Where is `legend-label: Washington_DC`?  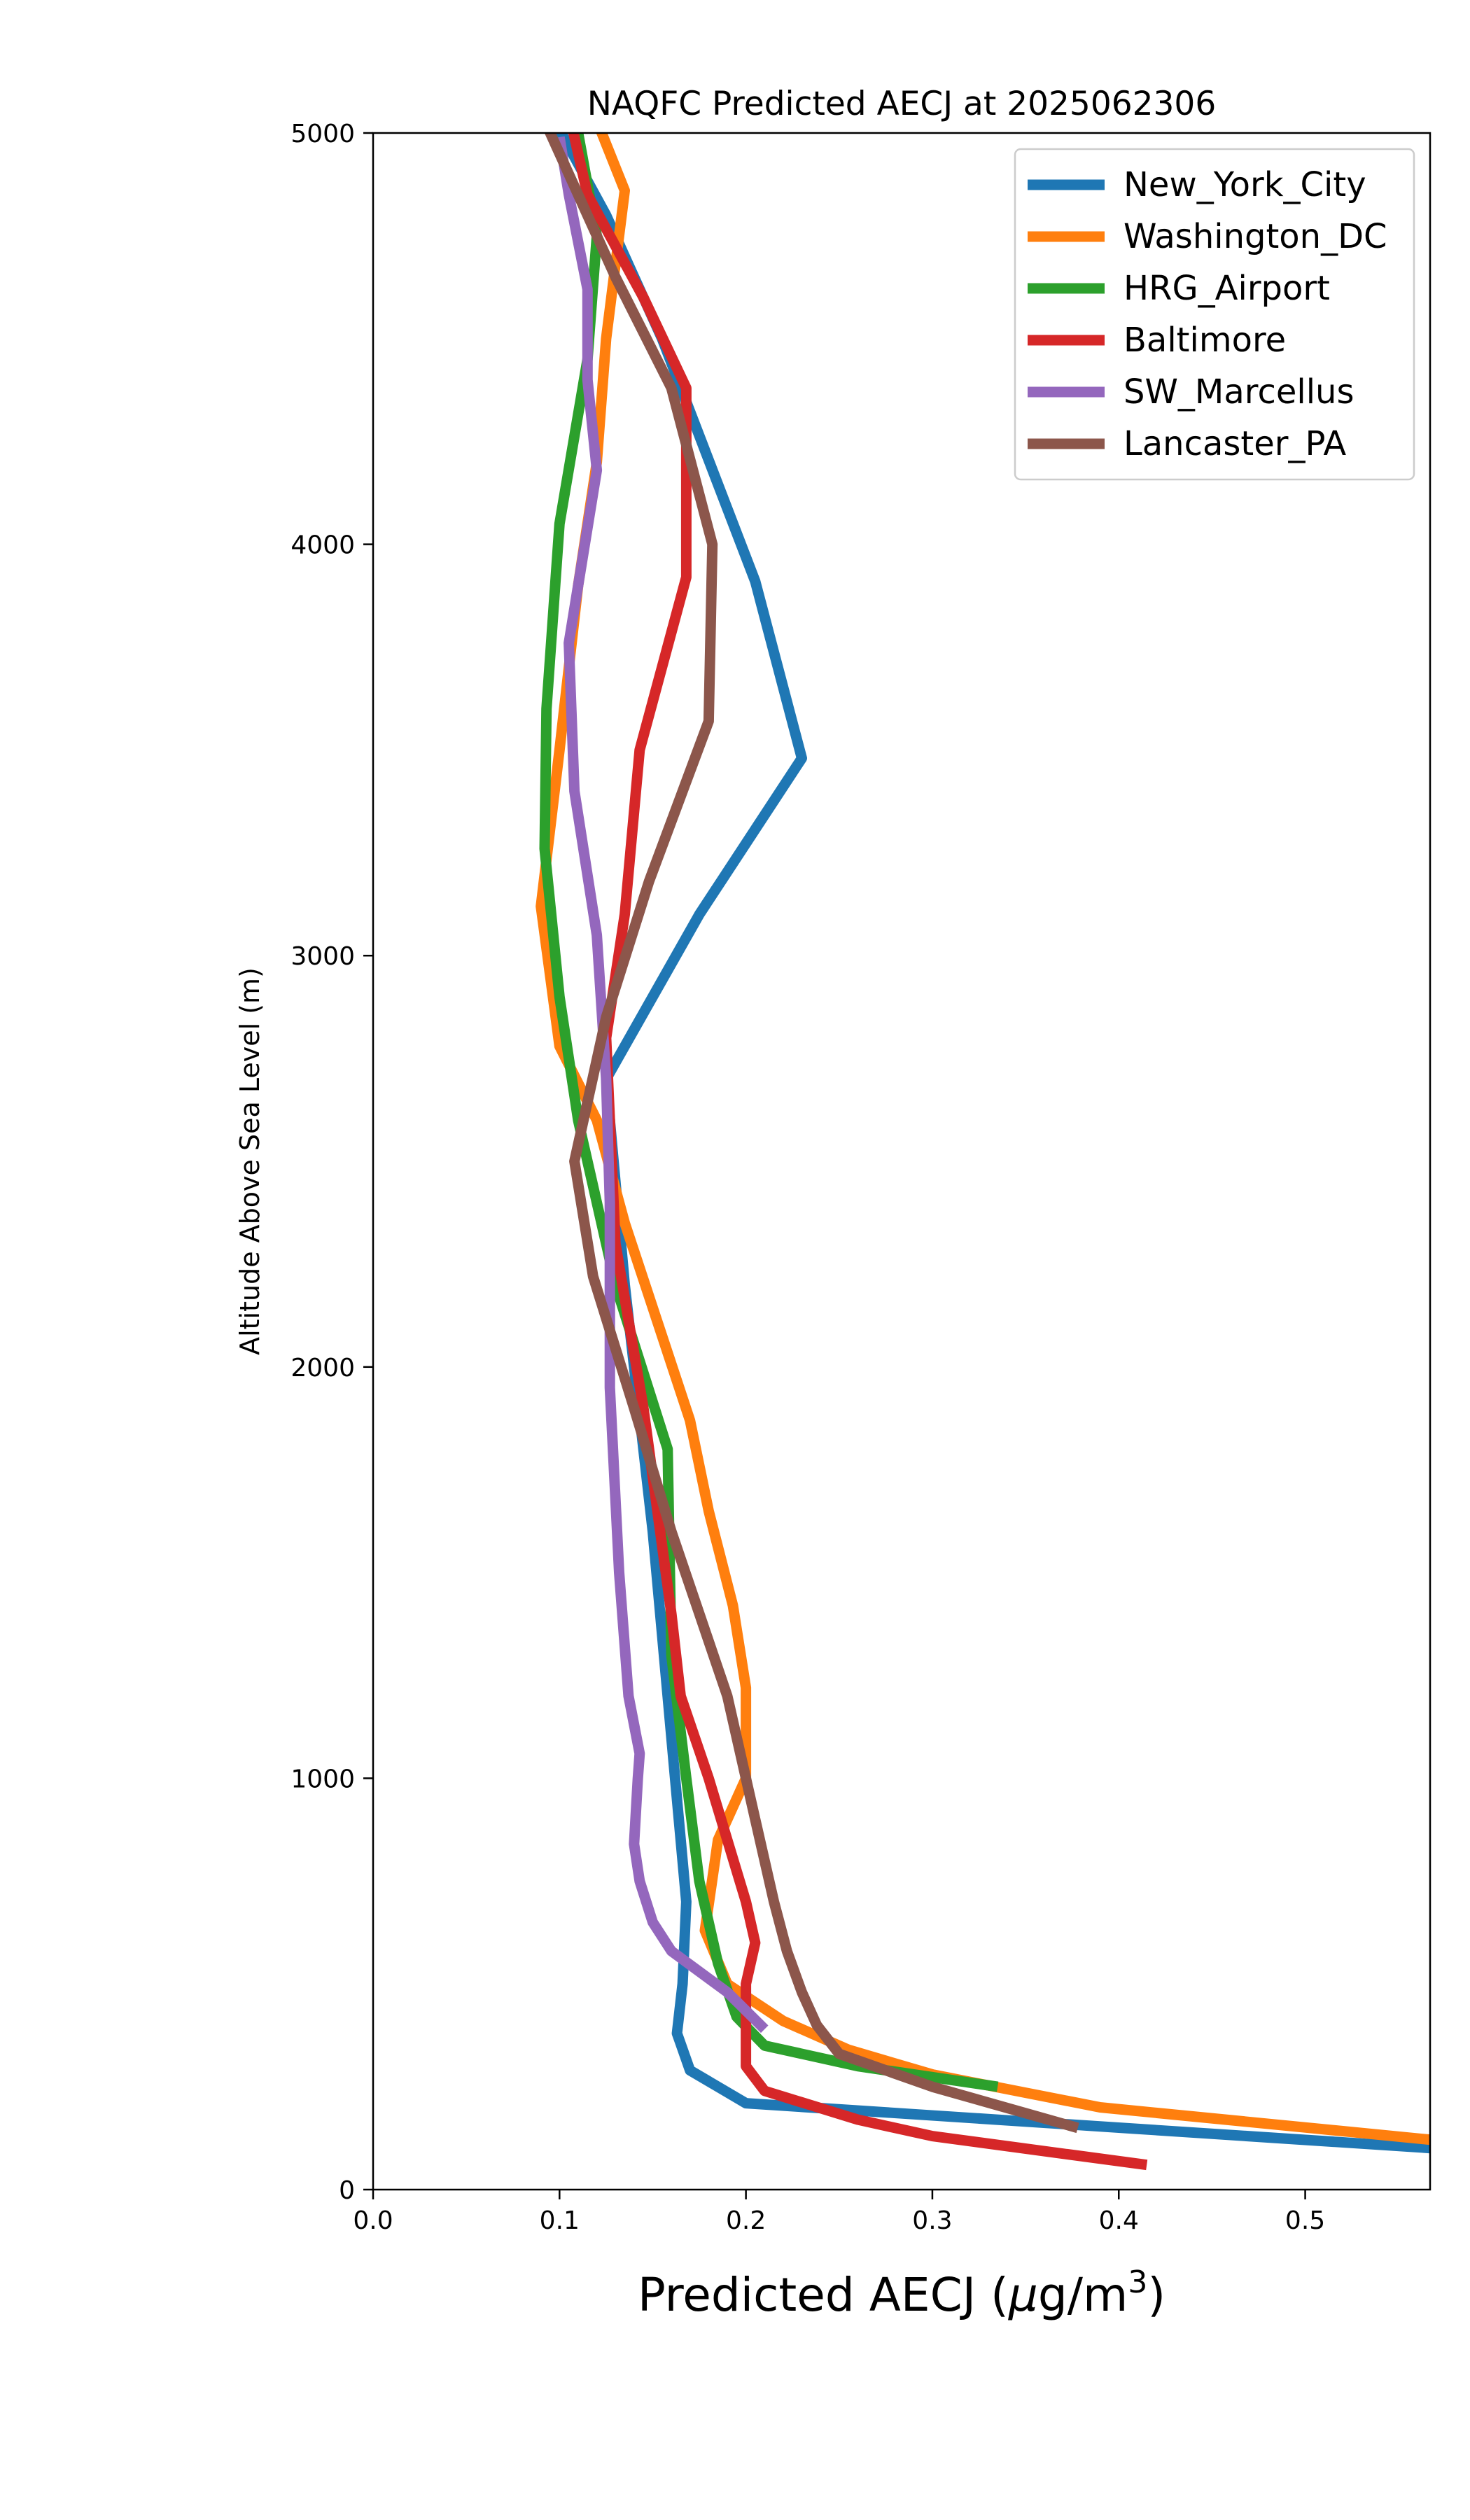
legend-label: Washington_DC is located at coordinates (1255, 236).